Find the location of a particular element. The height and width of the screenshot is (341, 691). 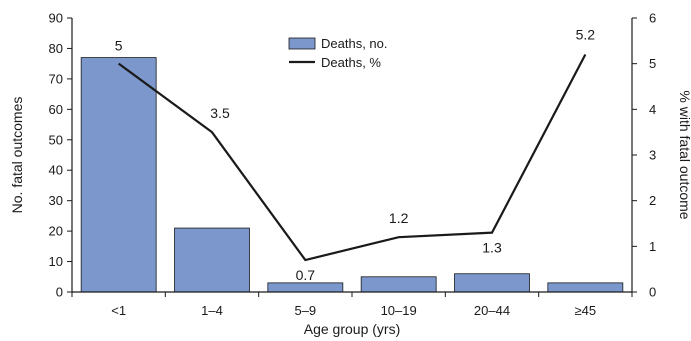

legend-label-deaths-no: Deaths, no. is located at coordinates (354, 43).